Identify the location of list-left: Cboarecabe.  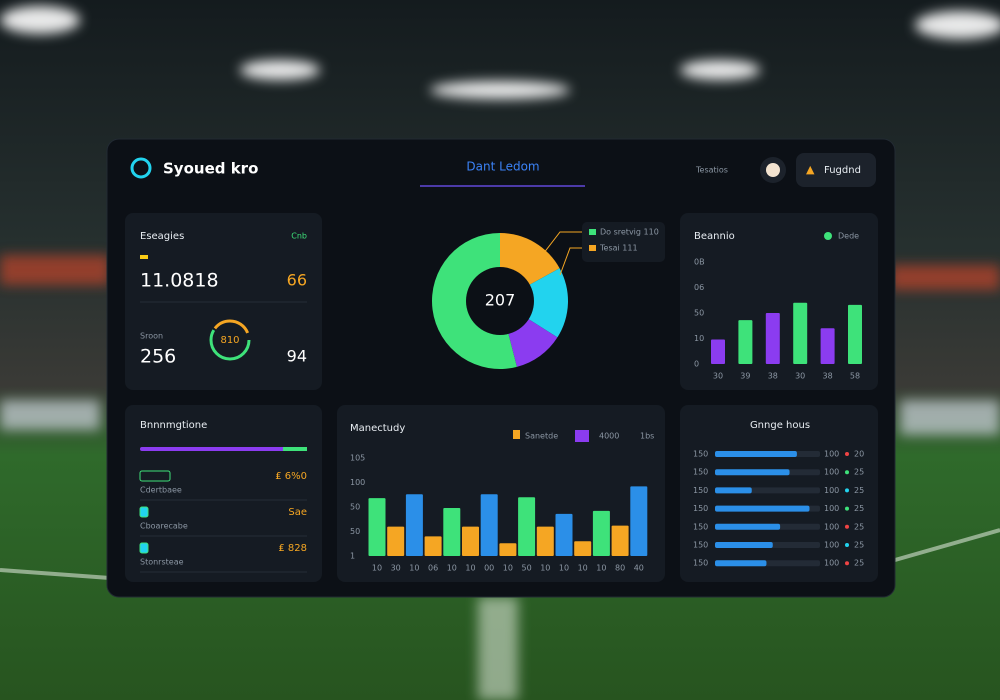
(164, 526).